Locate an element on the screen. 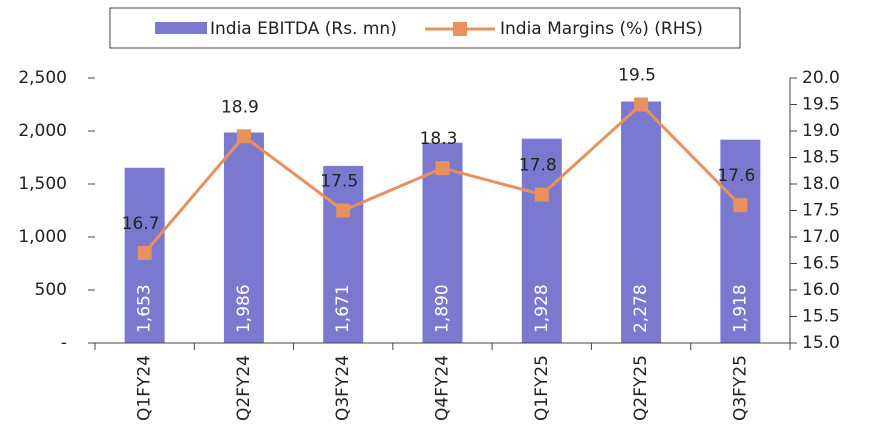 The height and width of the screenshot is (437, 876). x-tick-label: Q1FY24 is located at coordinates (145, 388).